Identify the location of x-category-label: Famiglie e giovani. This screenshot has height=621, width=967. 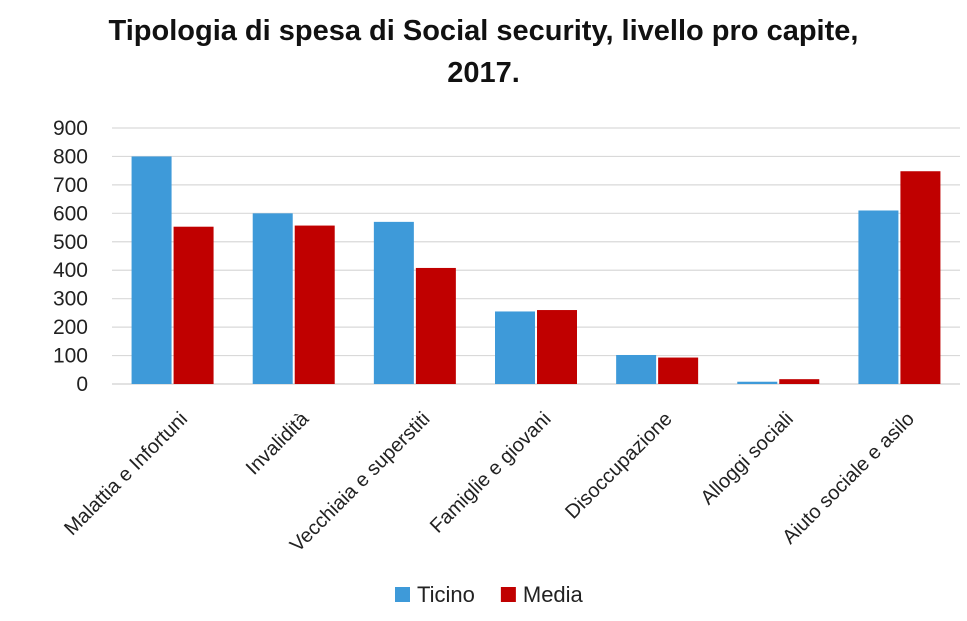
(491, 473).